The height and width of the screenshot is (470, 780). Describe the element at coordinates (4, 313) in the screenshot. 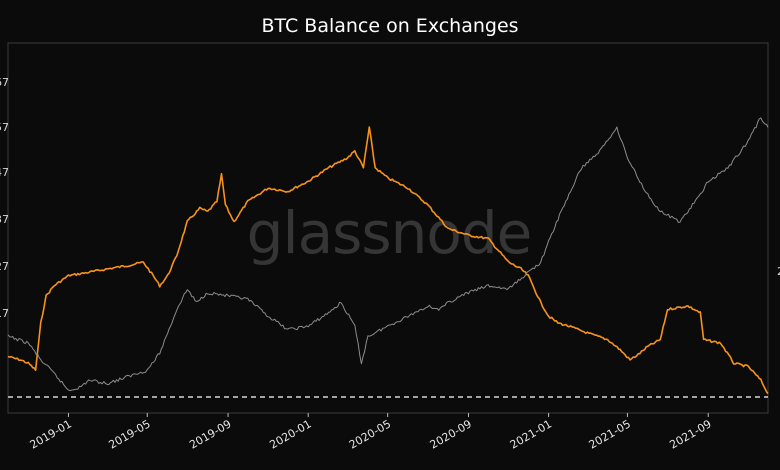

I see `left-y-tick-label: 17` at that location.